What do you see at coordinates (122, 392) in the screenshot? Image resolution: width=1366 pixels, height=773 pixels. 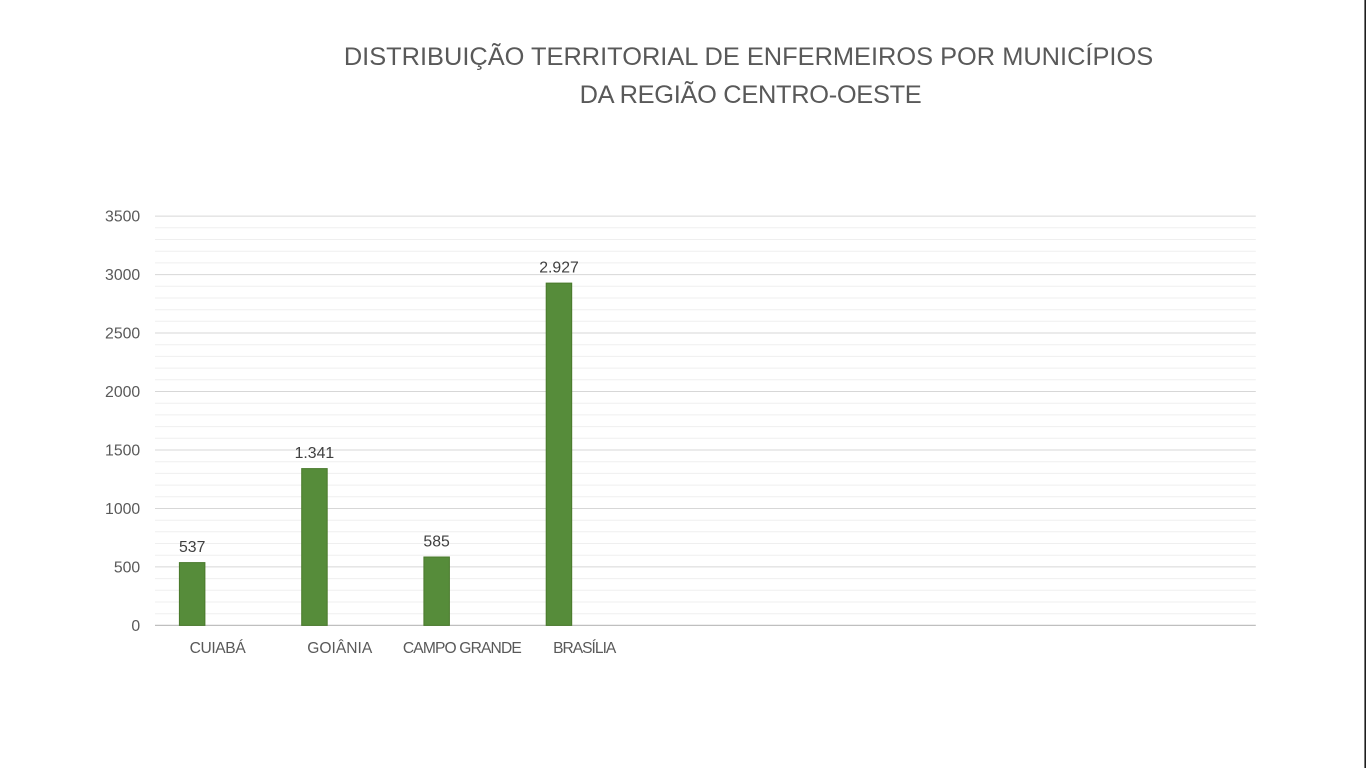 I see `svg-text: 2000` at bounding box center [122, 392].